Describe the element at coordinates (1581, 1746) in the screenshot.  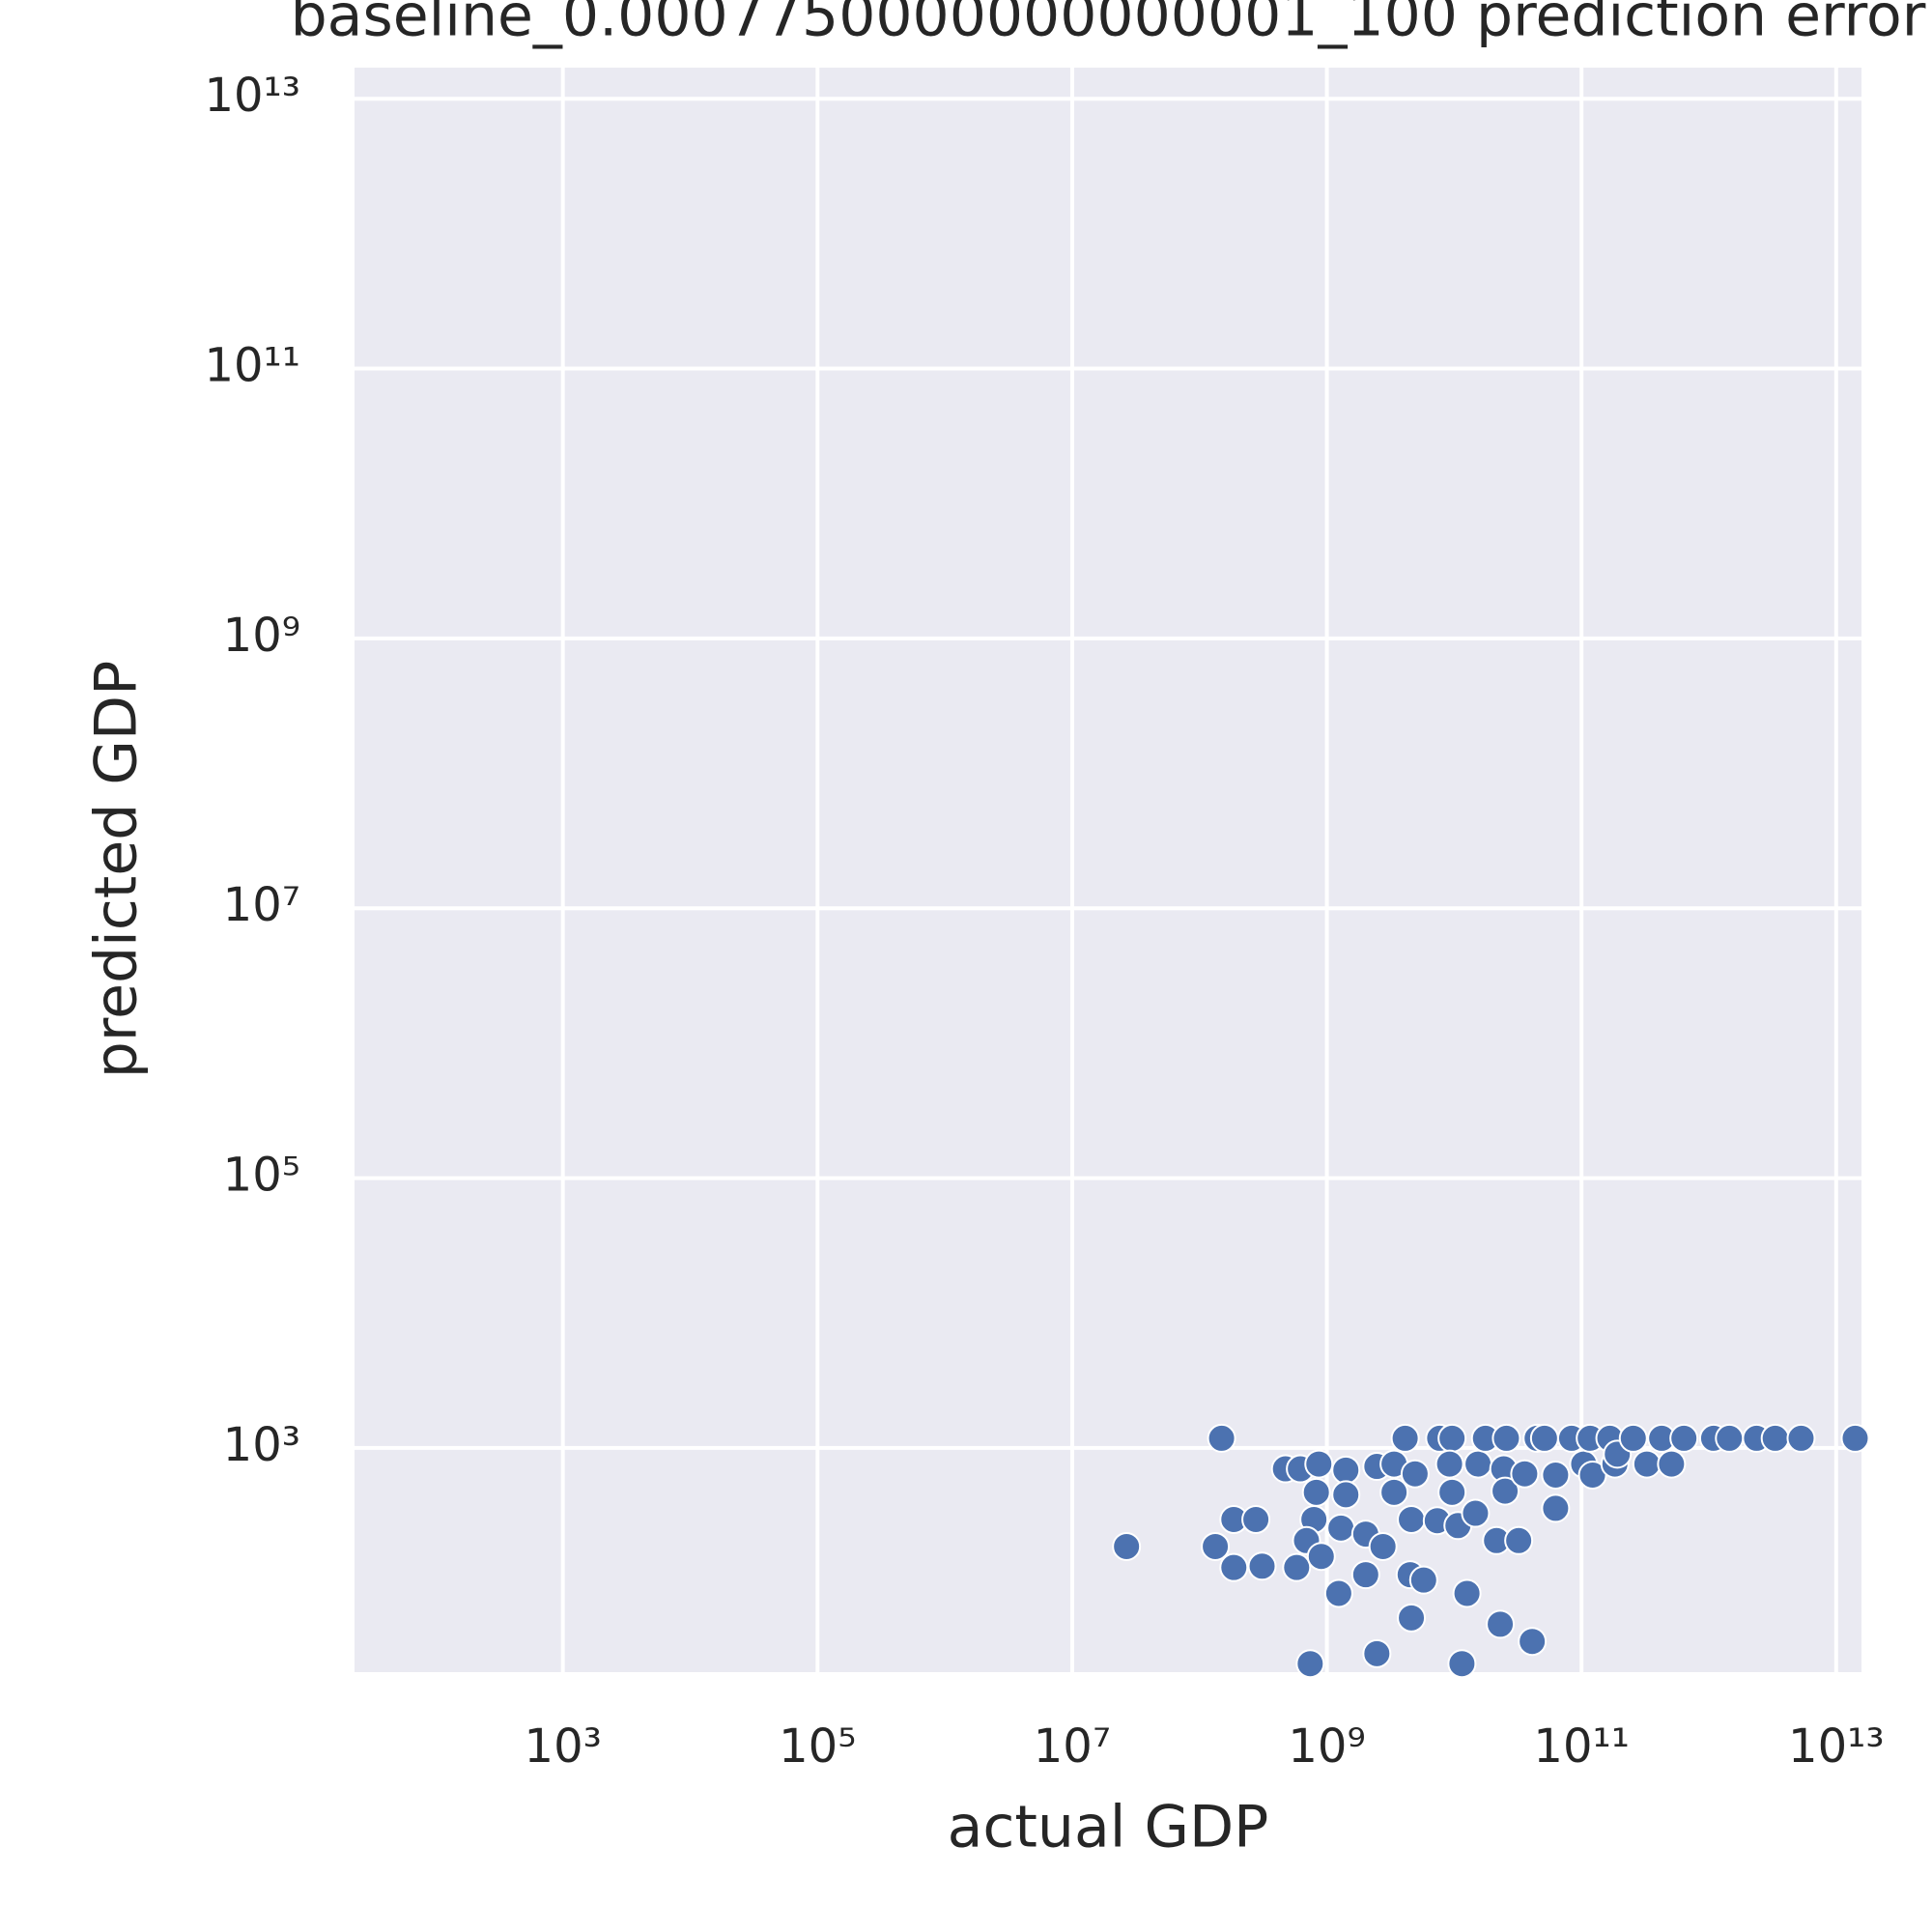
I see `x-tick-label: 10¹¹` at that location.